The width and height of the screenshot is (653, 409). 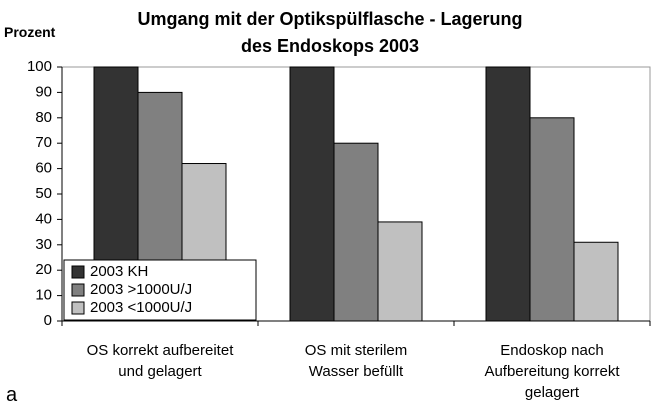 I want to click on y-tick-label: 70, so click(x=43, y=142).